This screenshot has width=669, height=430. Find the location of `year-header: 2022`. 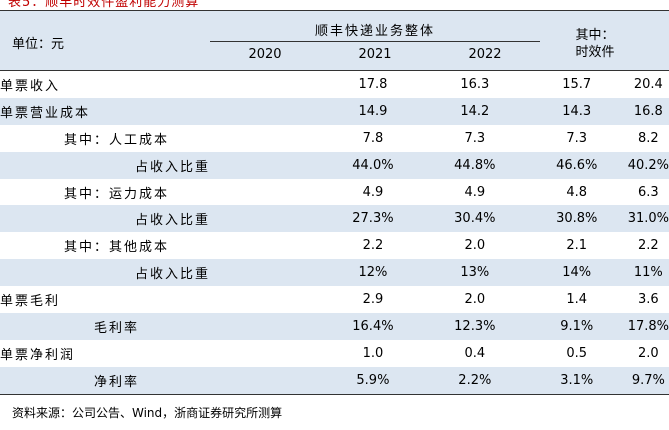

year-header: 2022 is located at coordinates (485, 54).